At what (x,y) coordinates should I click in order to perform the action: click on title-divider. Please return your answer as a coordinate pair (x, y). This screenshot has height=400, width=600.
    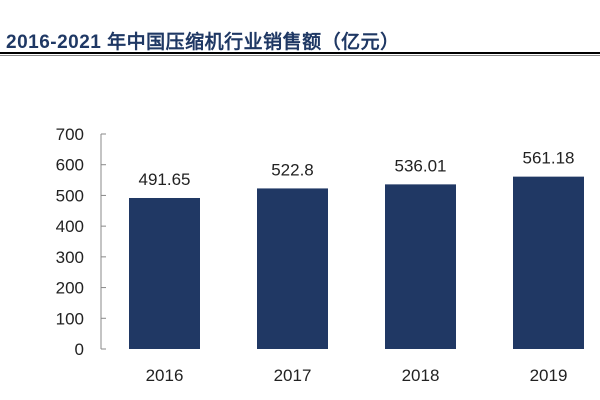
    Looking at the image, I should click on (300, 53).